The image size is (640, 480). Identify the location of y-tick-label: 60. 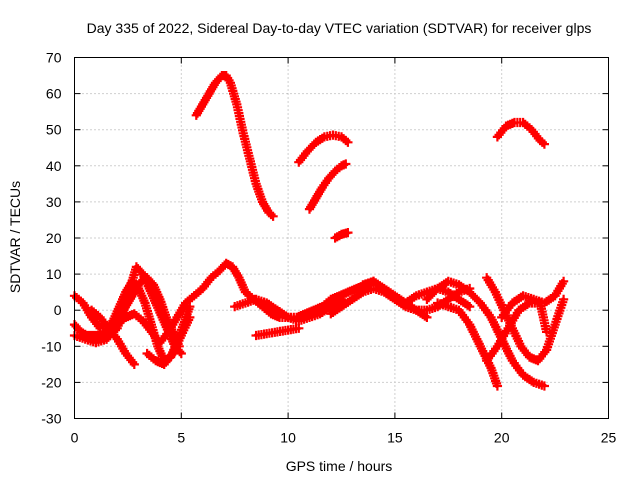
(54, 94).